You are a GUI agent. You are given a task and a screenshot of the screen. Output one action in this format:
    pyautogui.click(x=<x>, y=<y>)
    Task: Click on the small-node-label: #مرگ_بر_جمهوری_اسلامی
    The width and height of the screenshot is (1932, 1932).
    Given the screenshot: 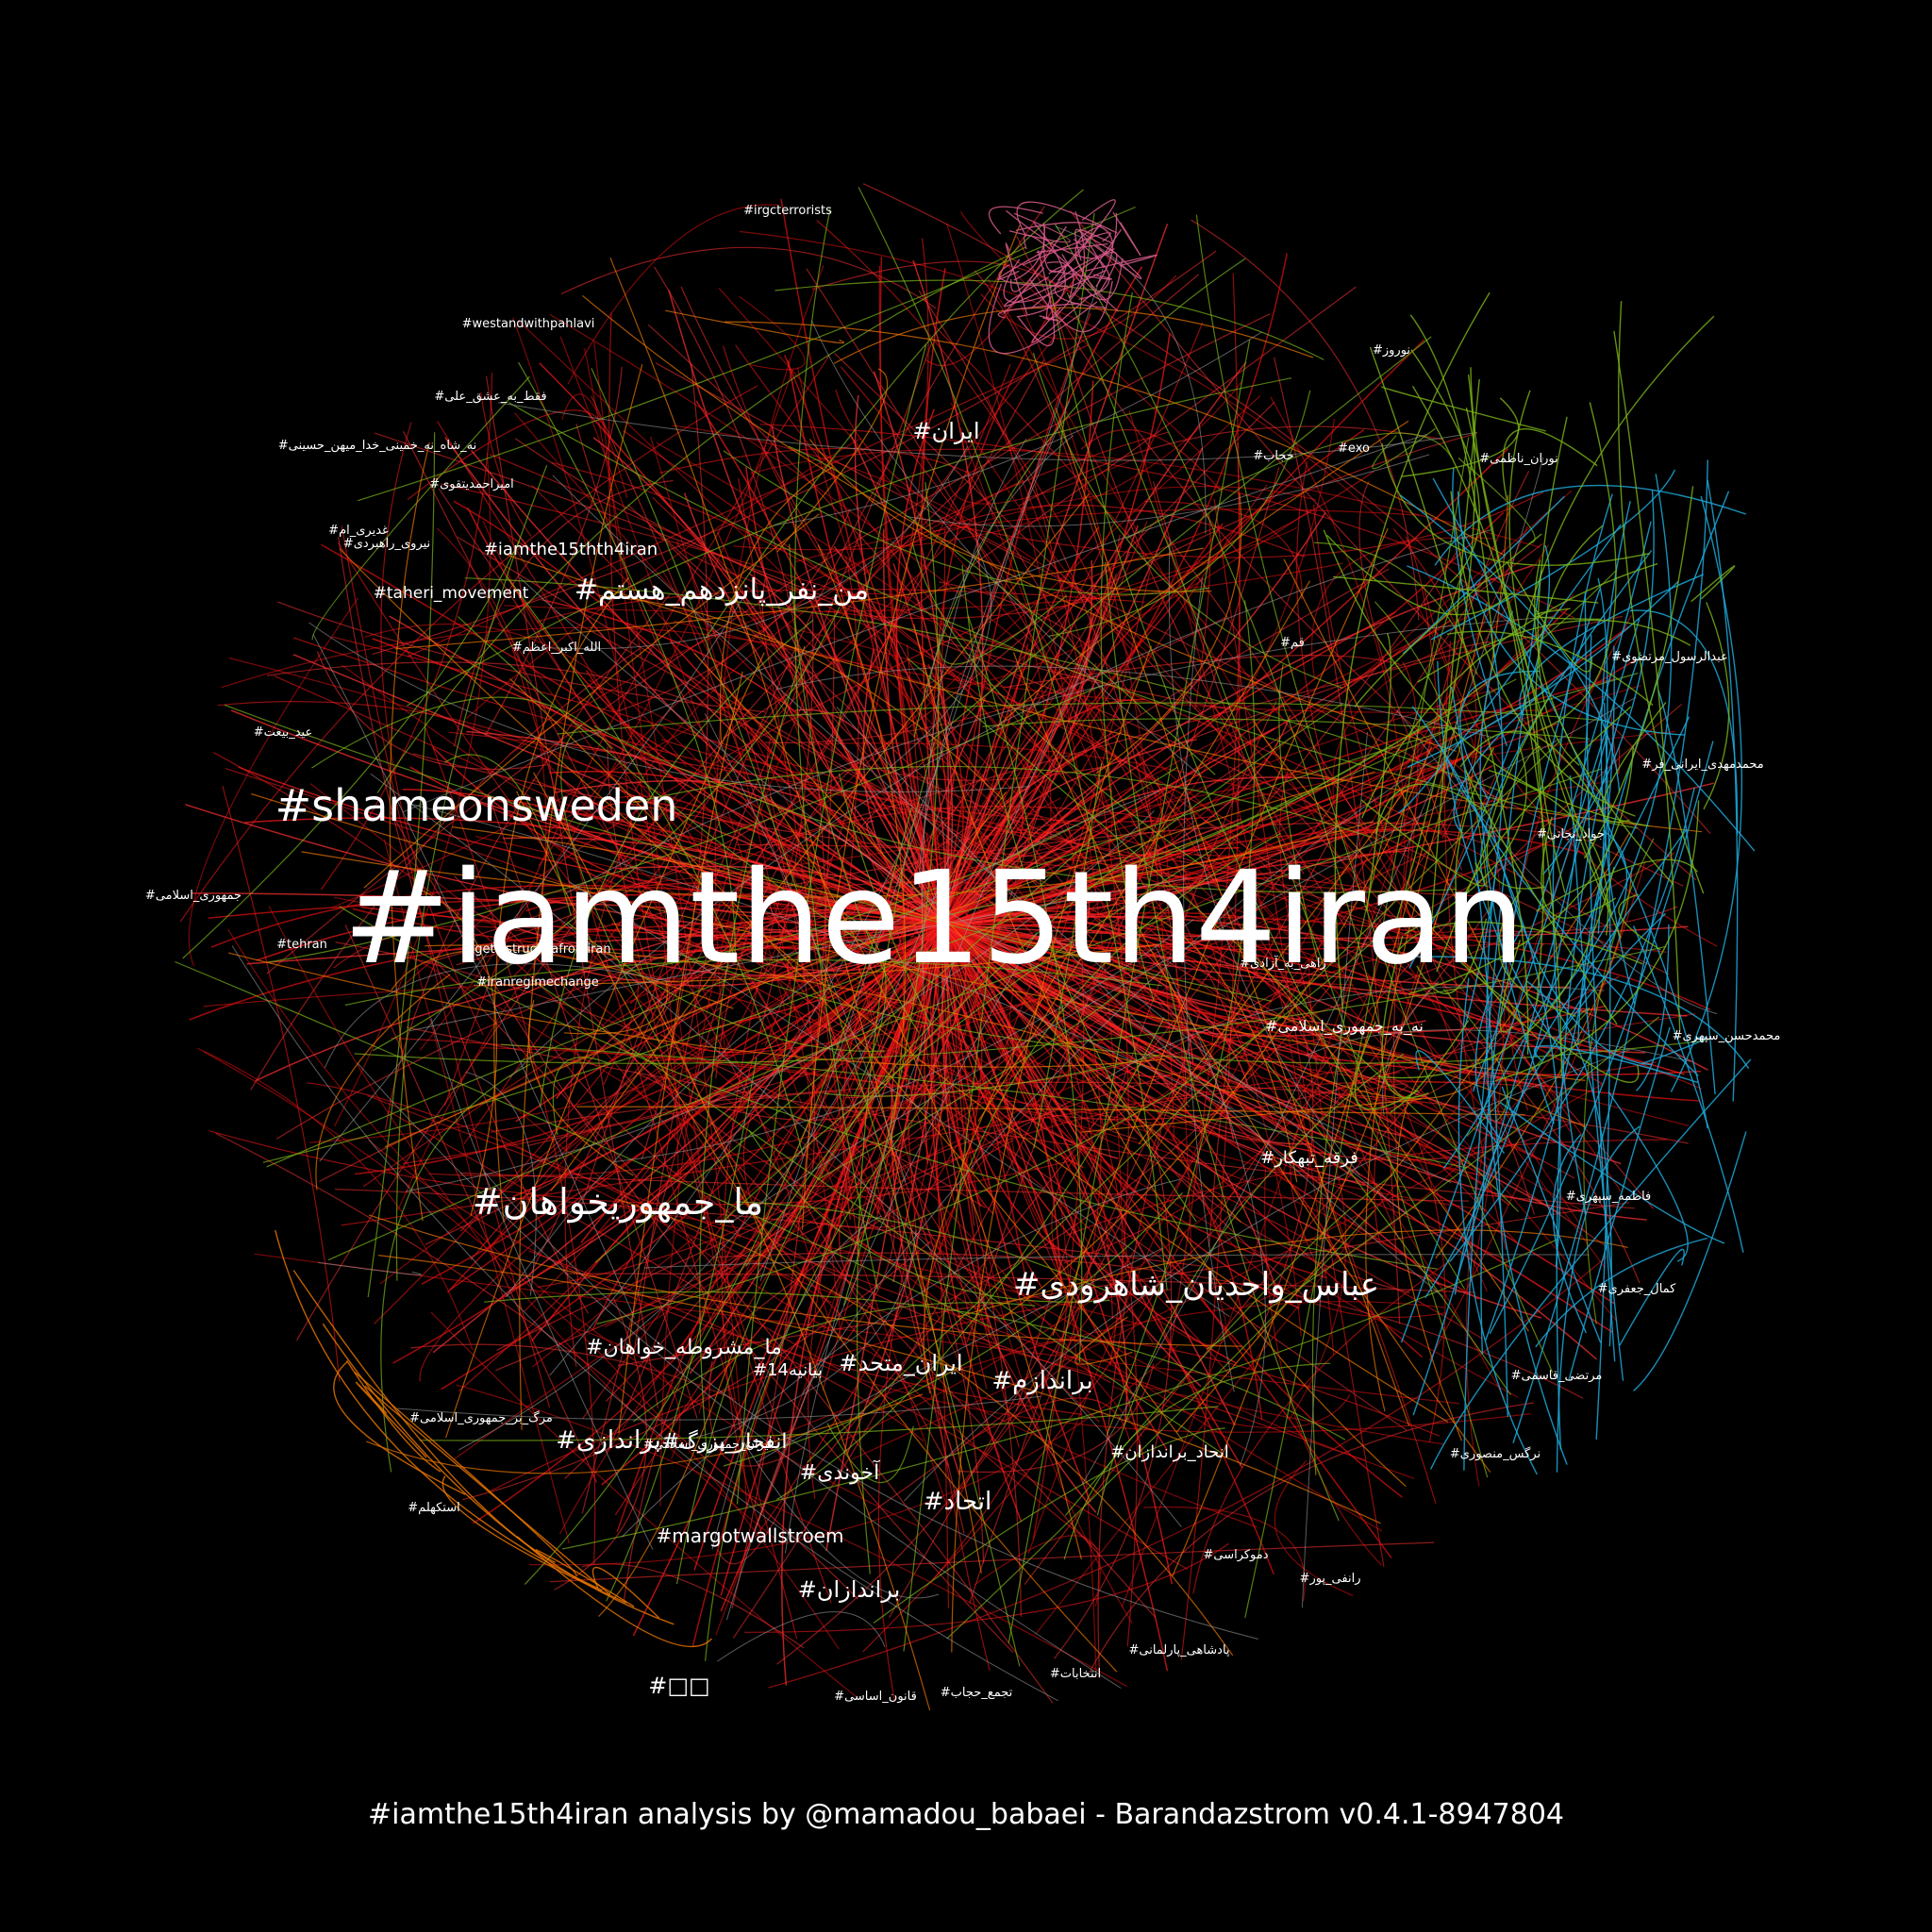 What is the action you would take?
    pyautogui.click(x=481, y=1417)
    